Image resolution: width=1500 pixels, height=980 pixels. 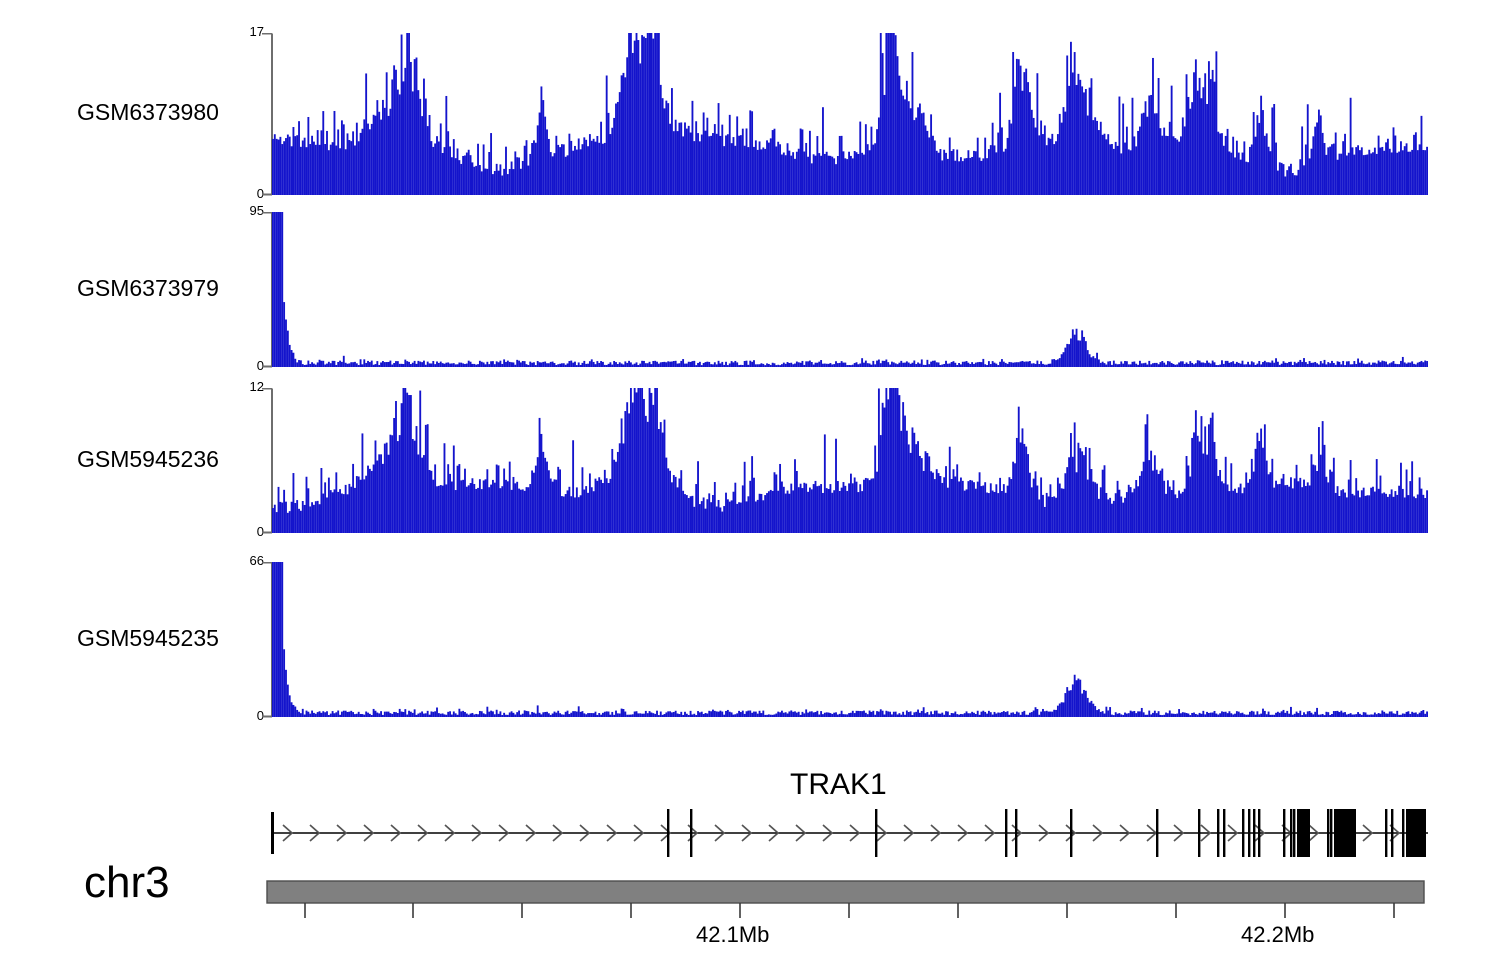 I want to click on ruler-tick-label: 42.2Mb, so click(x=1278, y=934).